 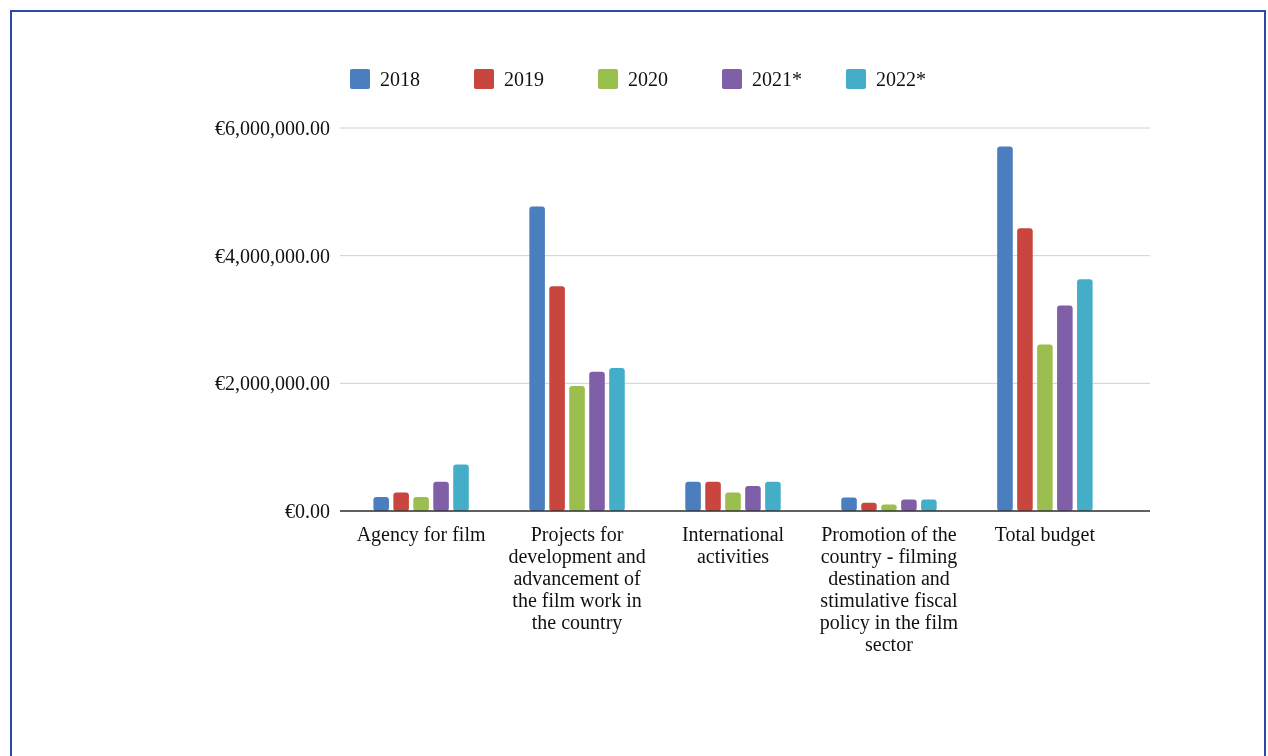 I want to click on legend-label: 2018, so click(x=400, y=79).